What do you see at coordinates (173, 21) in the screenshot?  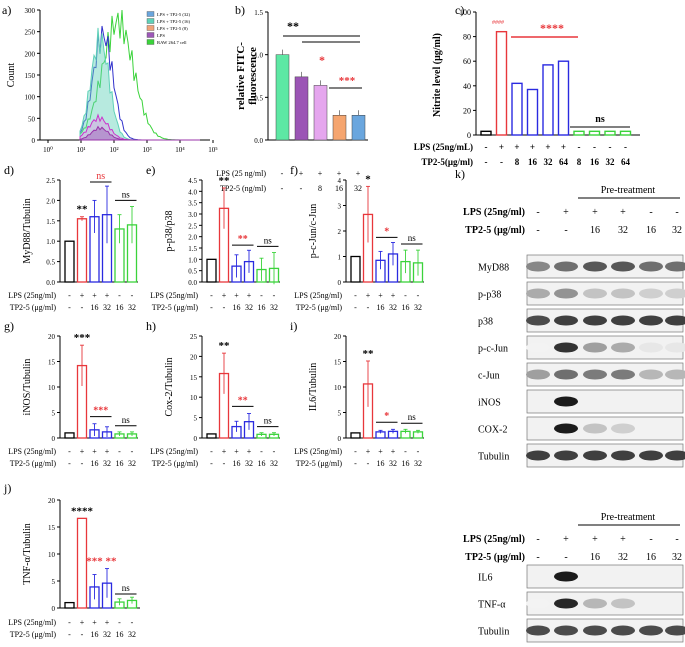 I see `panel-a-legend-item: LPS + TP2-5 (16)` at bounding box center [173, 21].